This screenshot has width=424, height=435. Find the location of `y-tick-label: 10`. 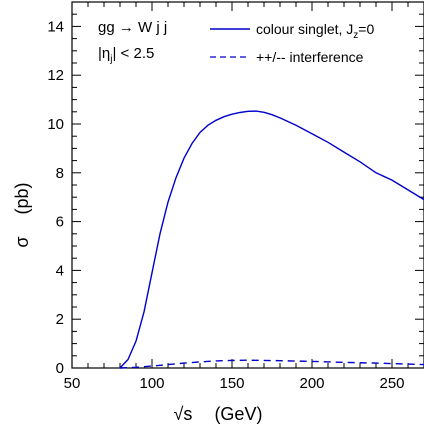

y-tick-label: 10 is located at coordinates (55, 124).